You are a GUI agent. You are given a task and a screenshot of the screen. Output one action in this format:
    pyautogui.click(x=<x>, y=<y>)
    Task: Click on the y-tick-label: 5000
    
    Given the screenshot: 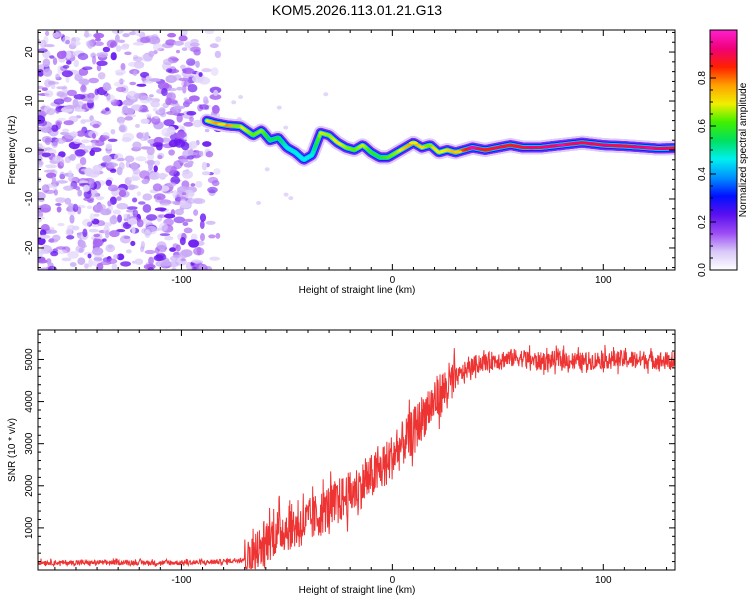 What is the action you would take?
    pyautogui.click(x=29, y=359)
    